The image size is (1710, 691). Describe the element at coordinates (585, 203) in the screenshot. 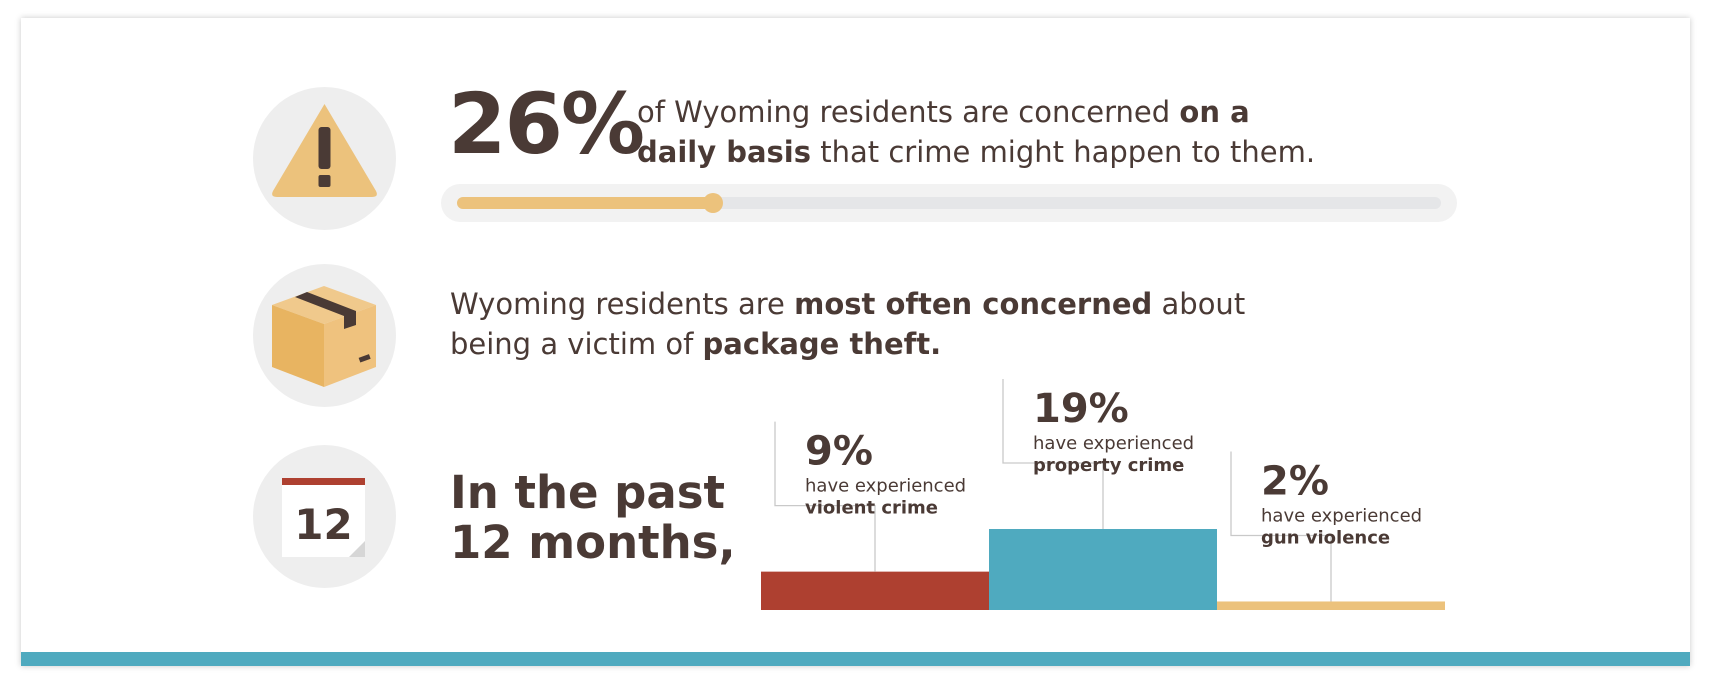

I see `concern-progress-fill` at that location.